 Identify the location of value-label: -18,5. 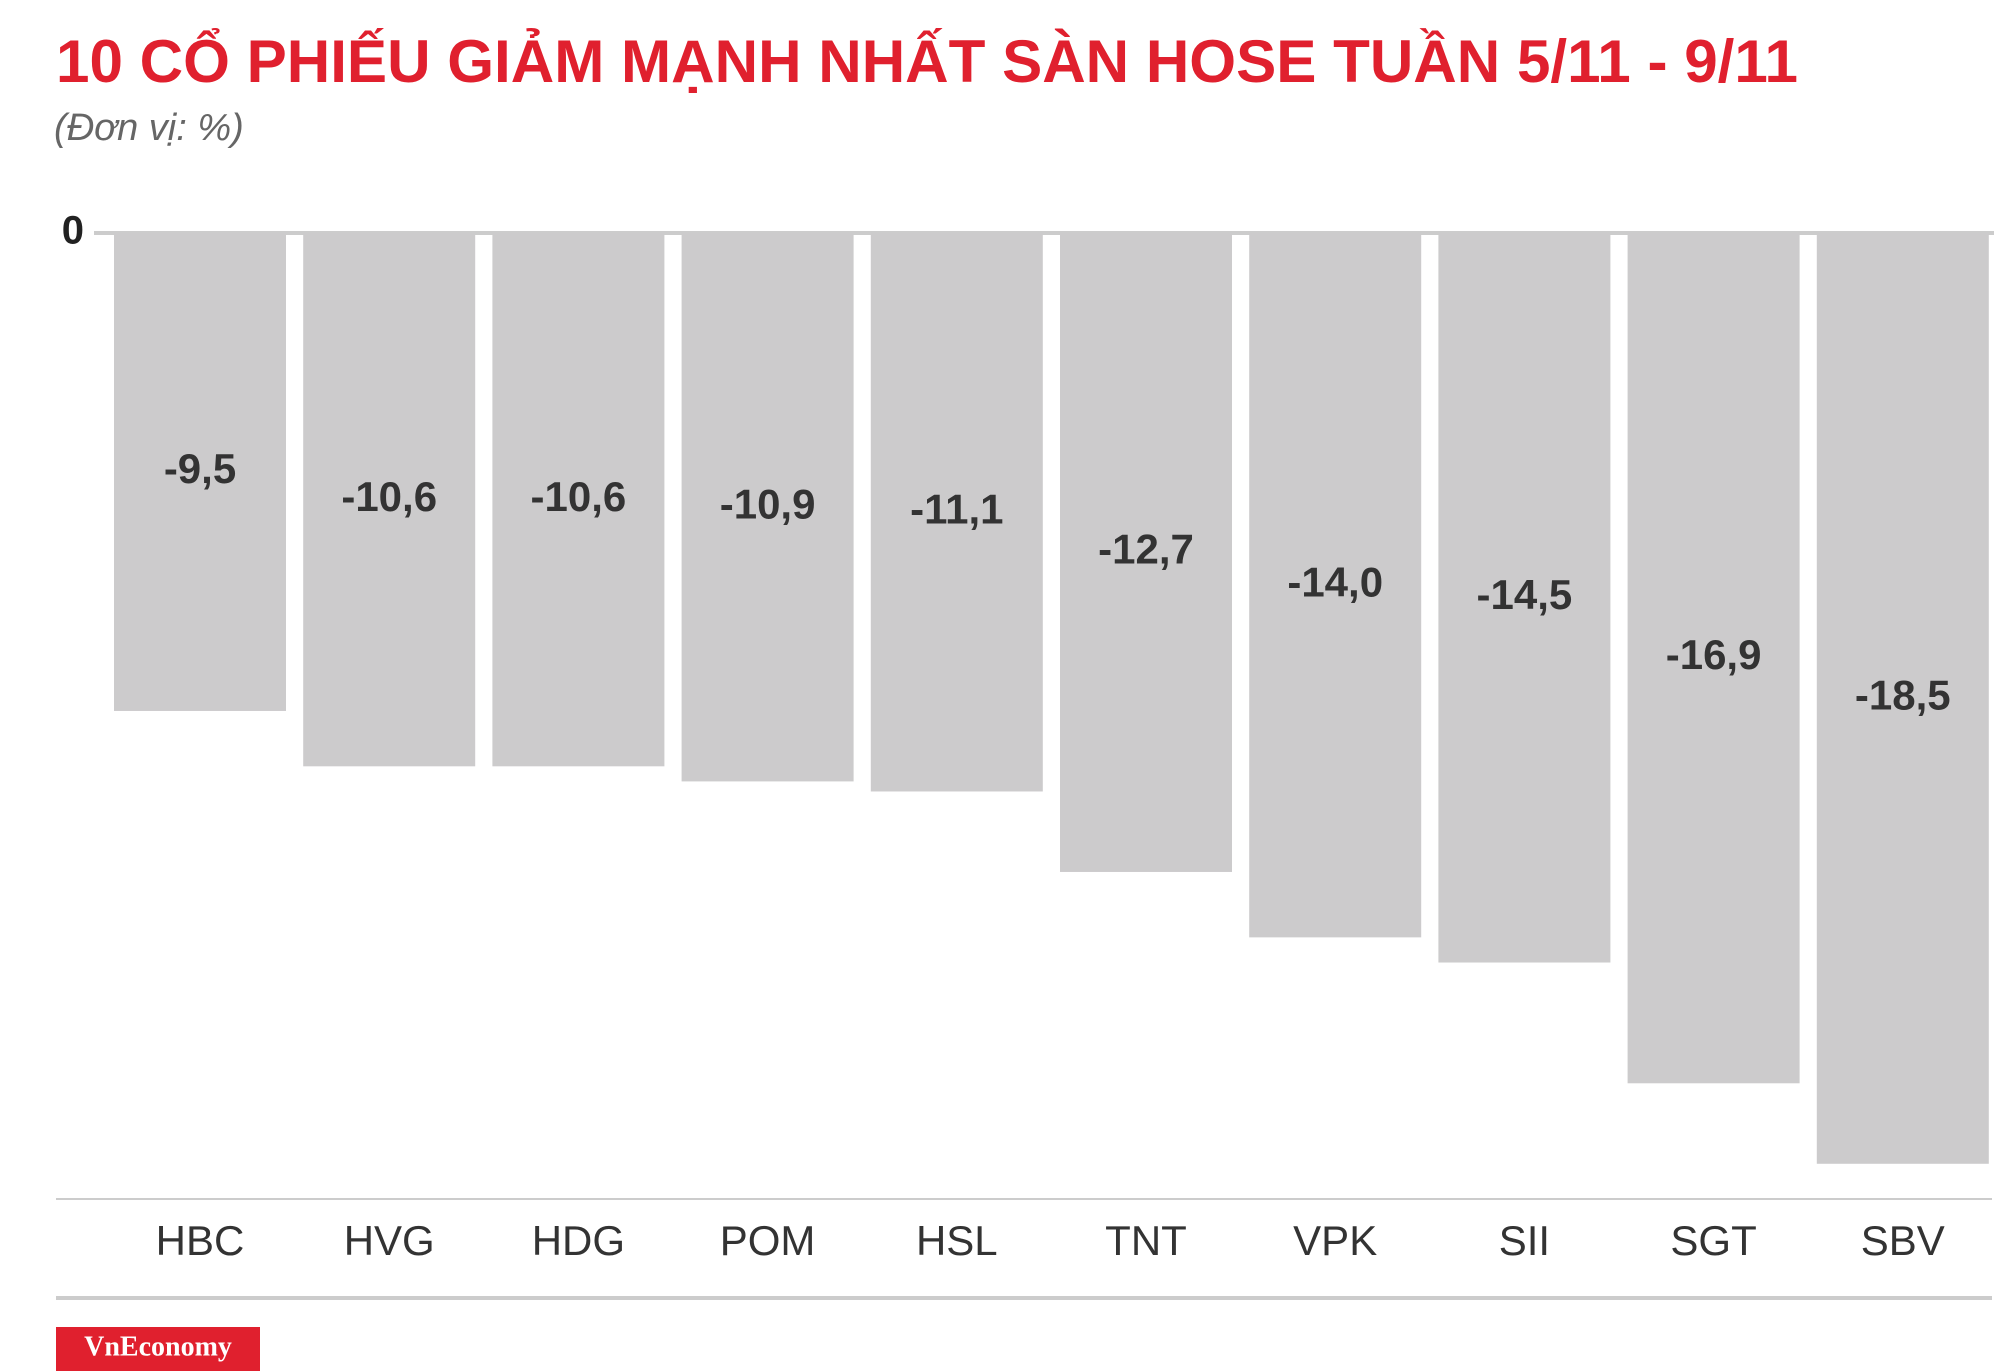
(1903, 694).